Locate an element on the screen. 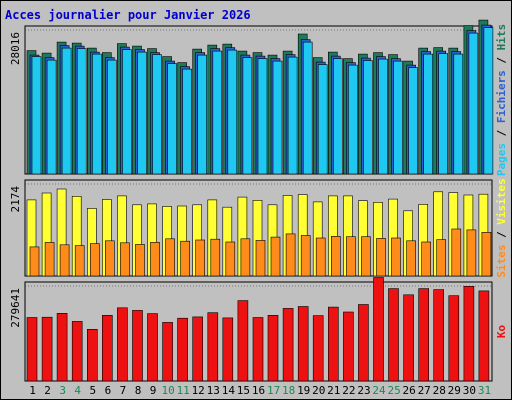  x-tick-label-day-25: 25 is located at coordinates (393, 390).